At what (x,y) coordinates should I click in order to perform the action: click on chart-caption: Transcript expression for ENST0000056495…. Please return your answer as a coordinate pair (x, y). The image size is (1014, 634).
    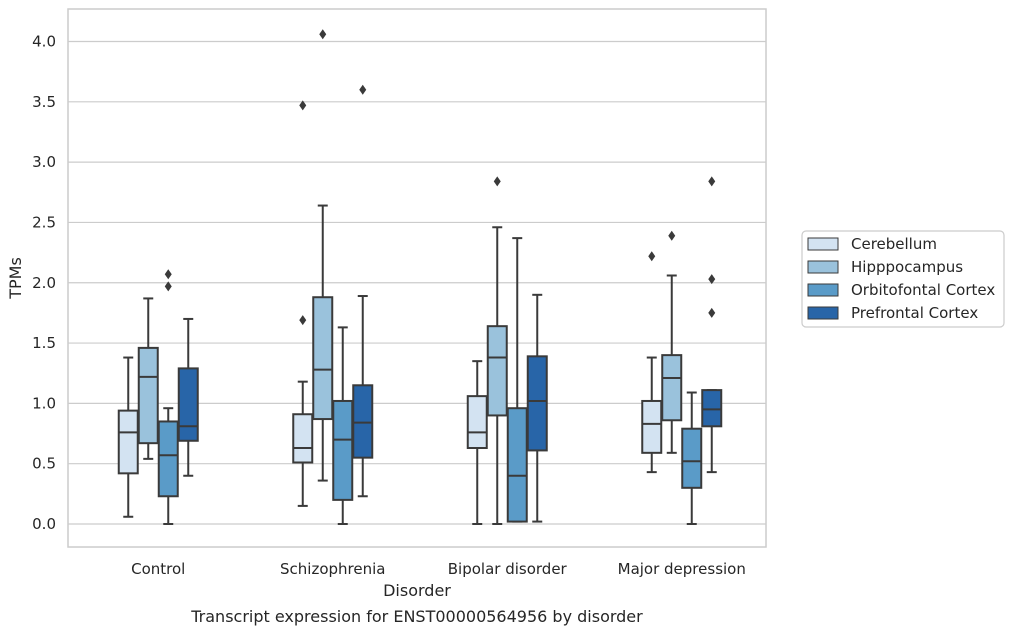
    Looking at the image, I should click on (416, 616).